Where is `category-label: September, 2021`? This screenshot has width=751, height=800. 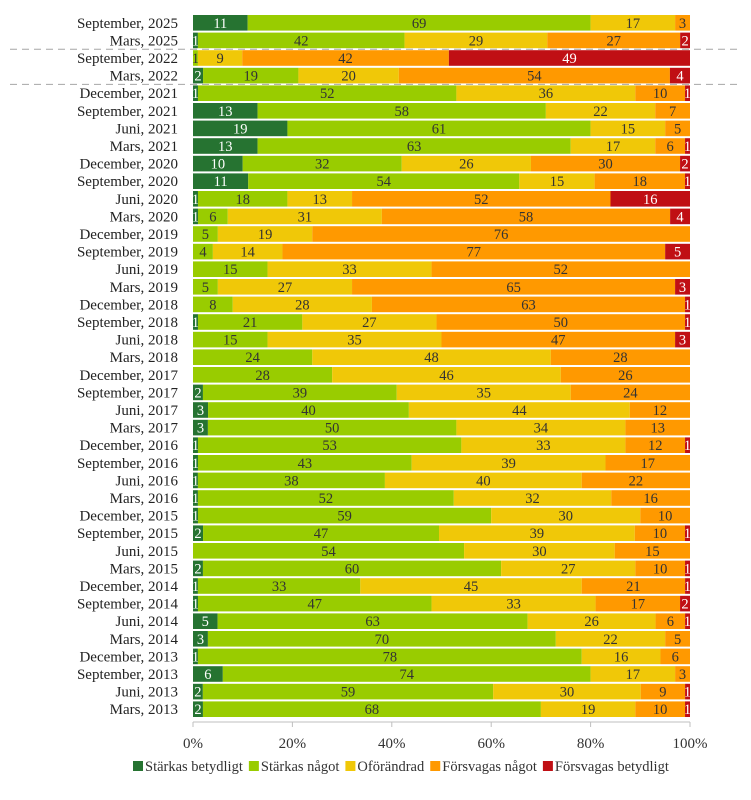 category-label: September, 2021 is located at coordinates (127, 112).